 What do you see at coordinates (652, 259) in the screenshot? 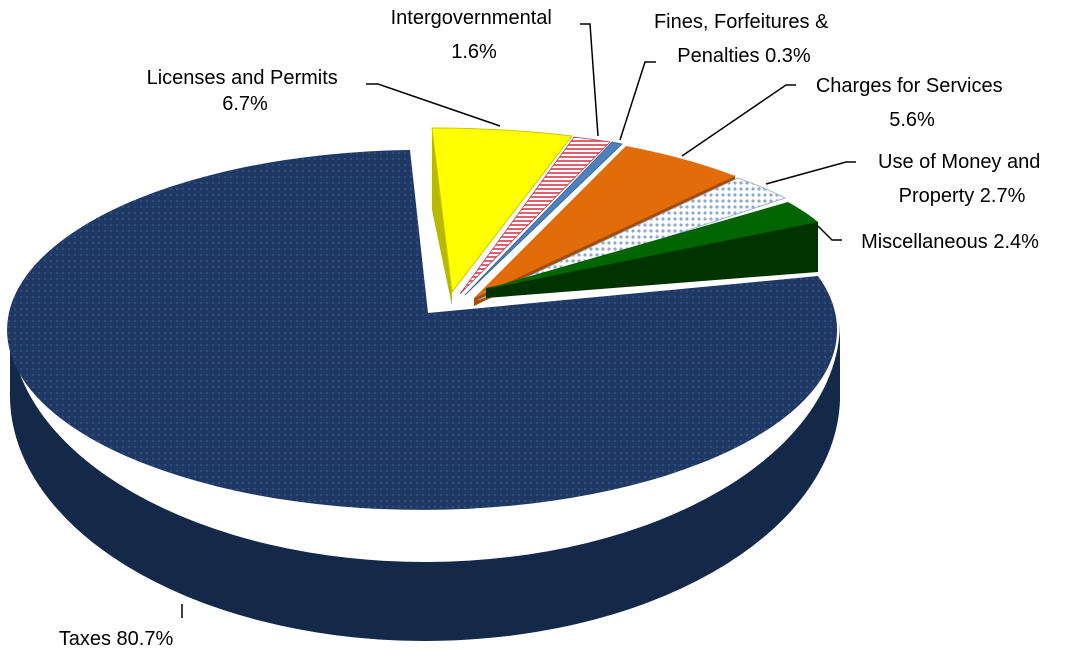
I see `pie-slice-misc-side` at bounding box center [652, 259].